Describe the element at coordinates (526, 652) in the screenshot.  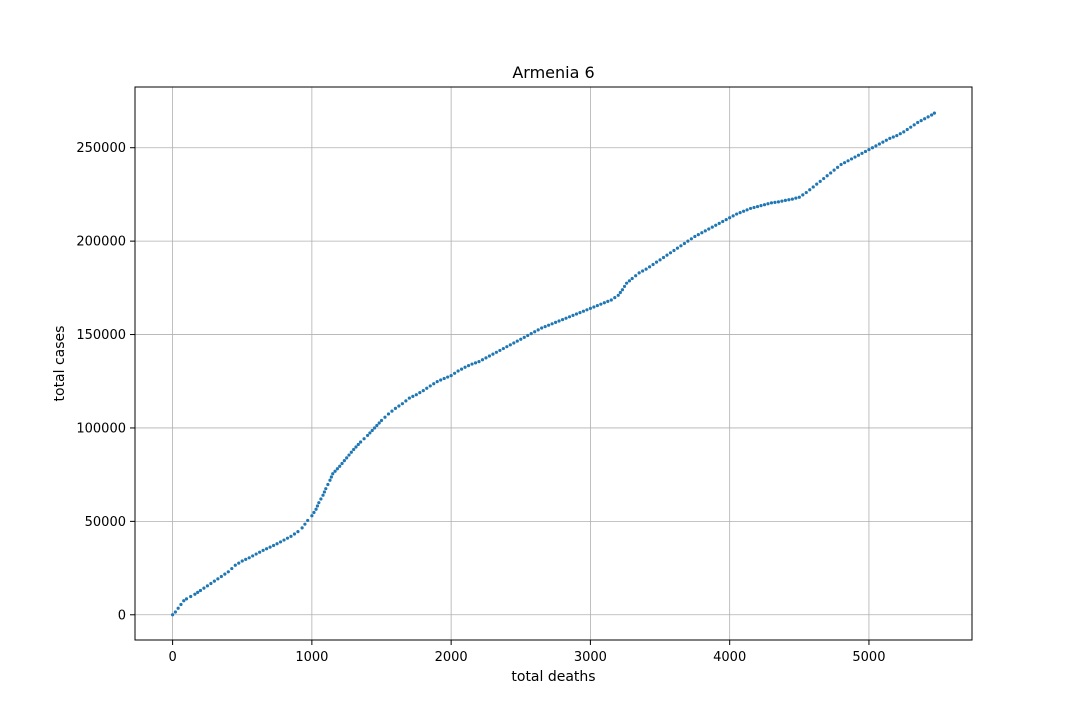
I see `x-axis-ticks: 0 1000 2000 3000 4000 5000` at that location.